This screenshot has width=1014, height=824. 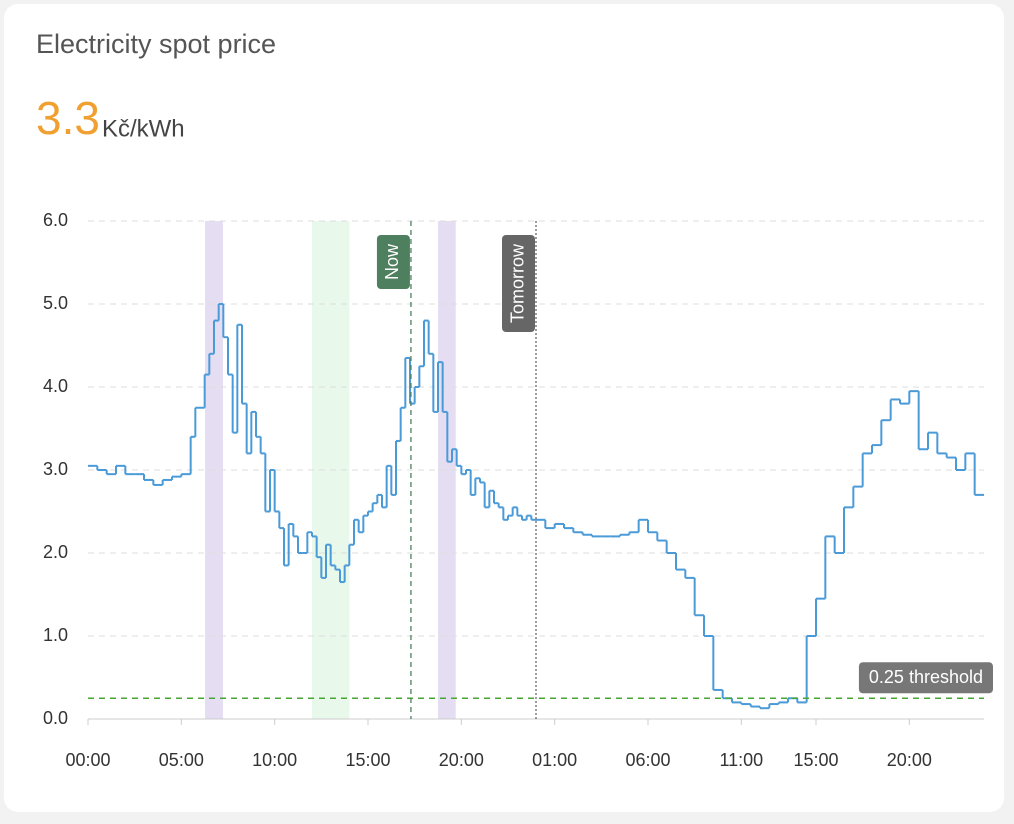 I want to click on y-tick-label: 1.0, so click(x=55, y=635).